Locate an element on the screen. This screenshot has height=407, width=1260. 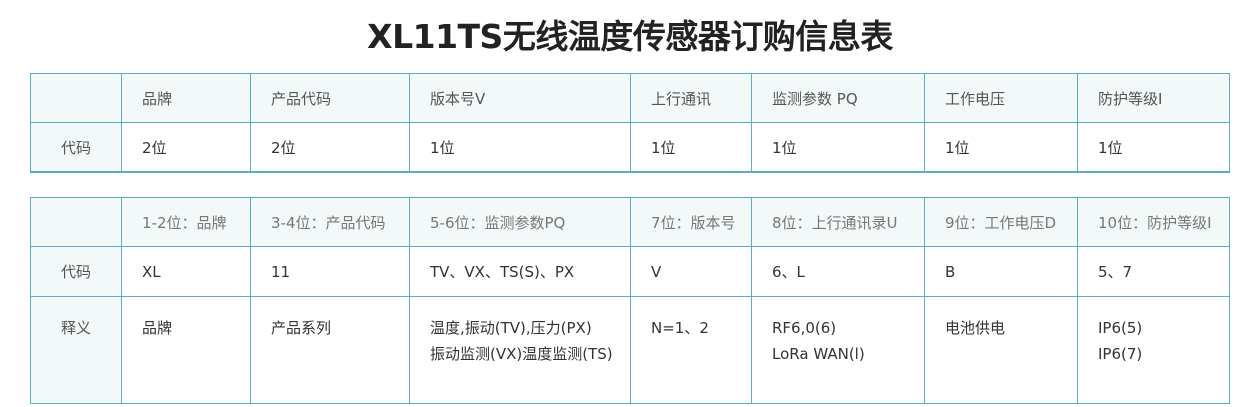
header-cell: 品牌 is located at coordinates (186, 98).